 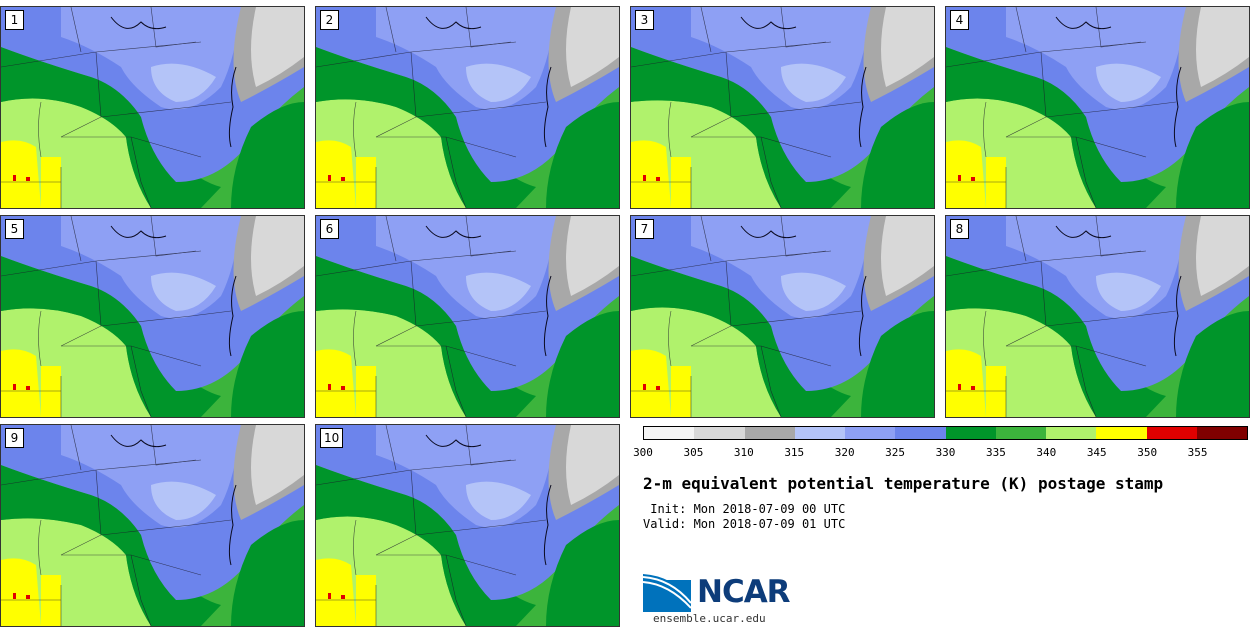 I want to click on website-label: ensemble.ucar.edu, so click(x=709, y=618).